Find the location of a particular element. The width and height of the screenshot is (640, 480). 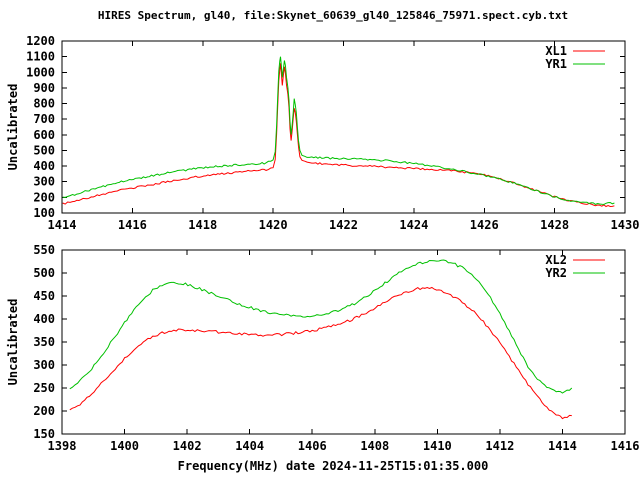

y-tick-label: 800 is located at coordinates (44, 104).